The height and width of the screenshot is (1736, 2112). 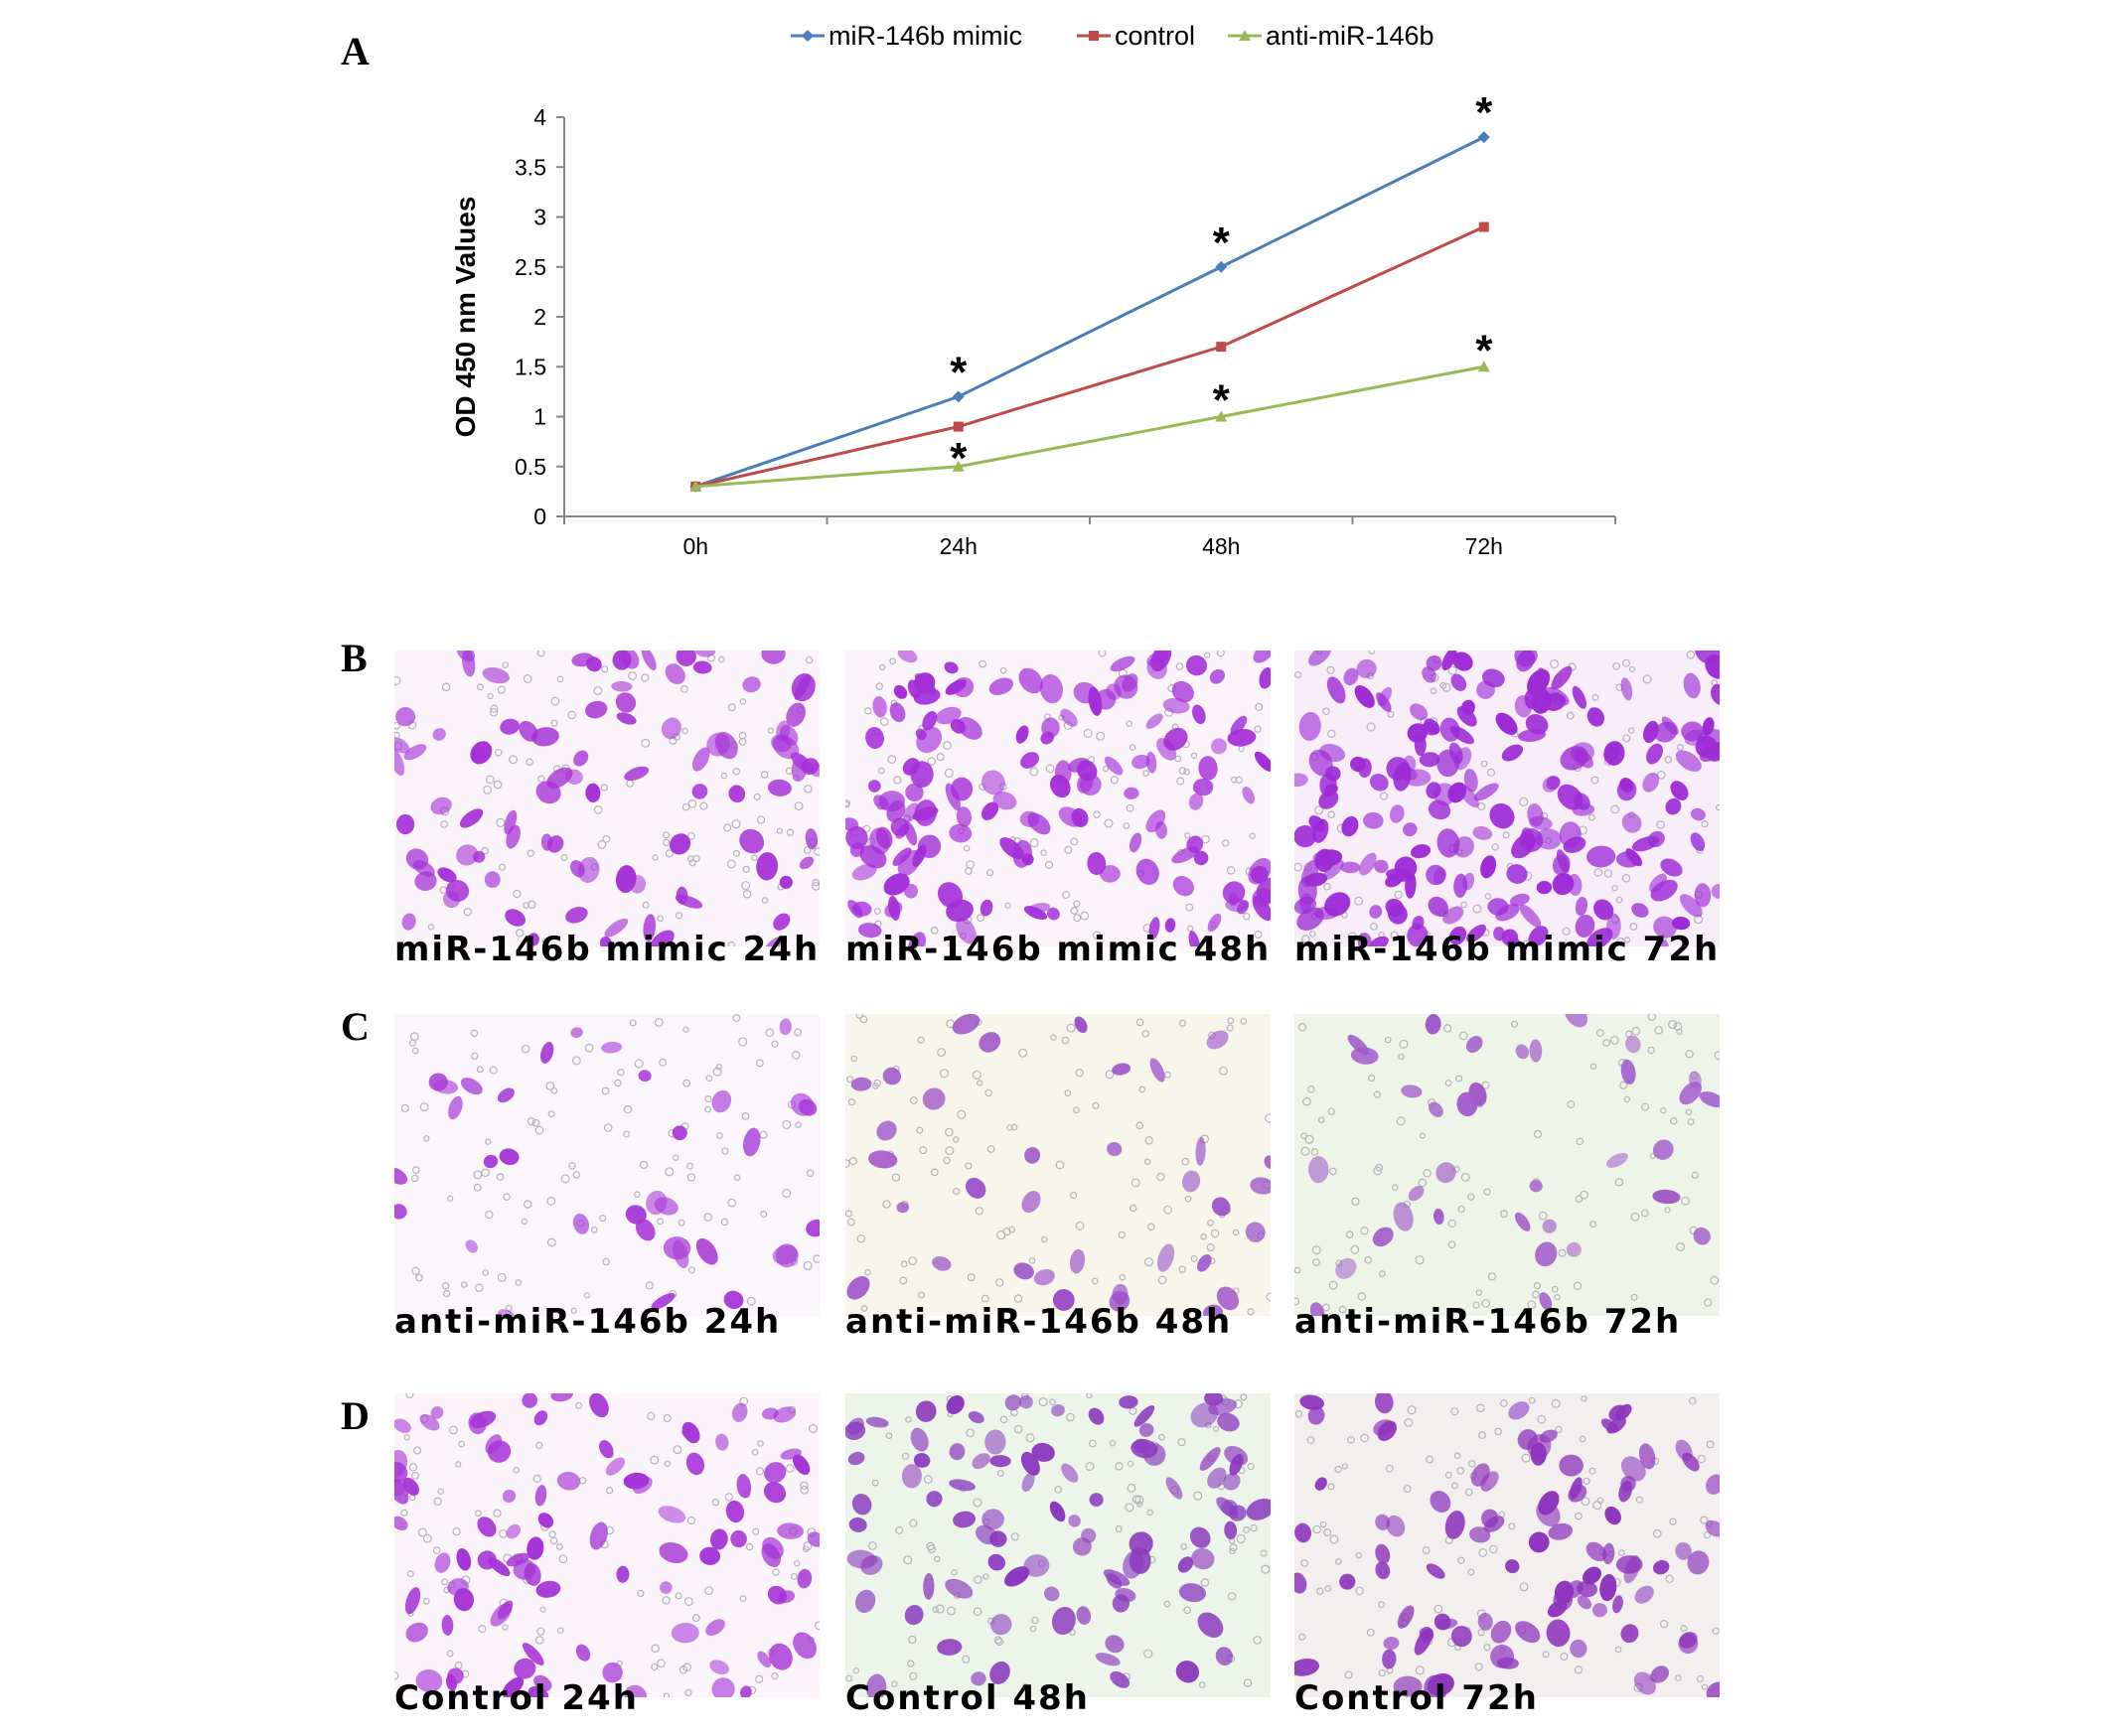 I want to click on micrograph-caption: miR-146b mimic 48h, so click(x=1058, y=949).